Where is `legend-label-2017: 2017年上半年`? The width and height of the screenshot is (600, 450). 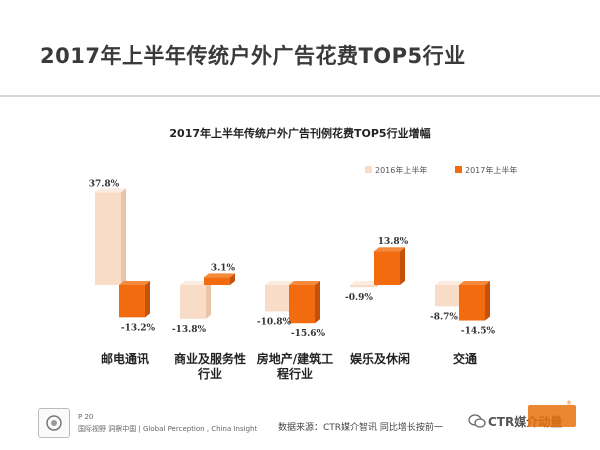 legend-label-2017: 2017年上半年 is located at coordinates (491, 170).